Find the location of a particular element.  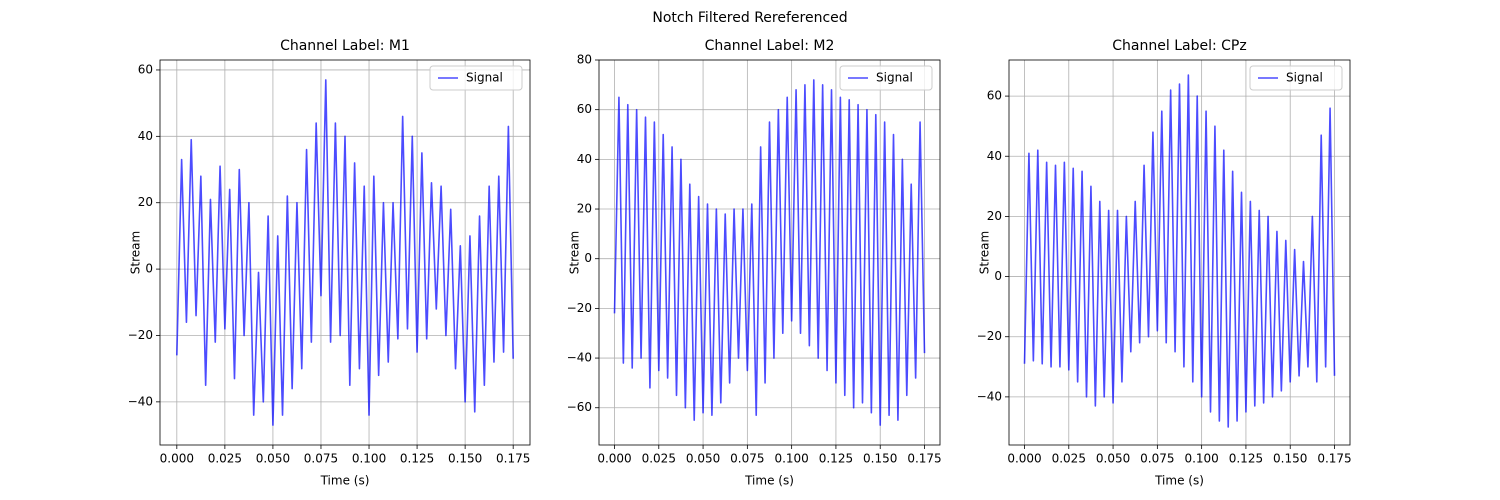

axes-title: Channel Label: CPz is located at coordinates (1179, 46).